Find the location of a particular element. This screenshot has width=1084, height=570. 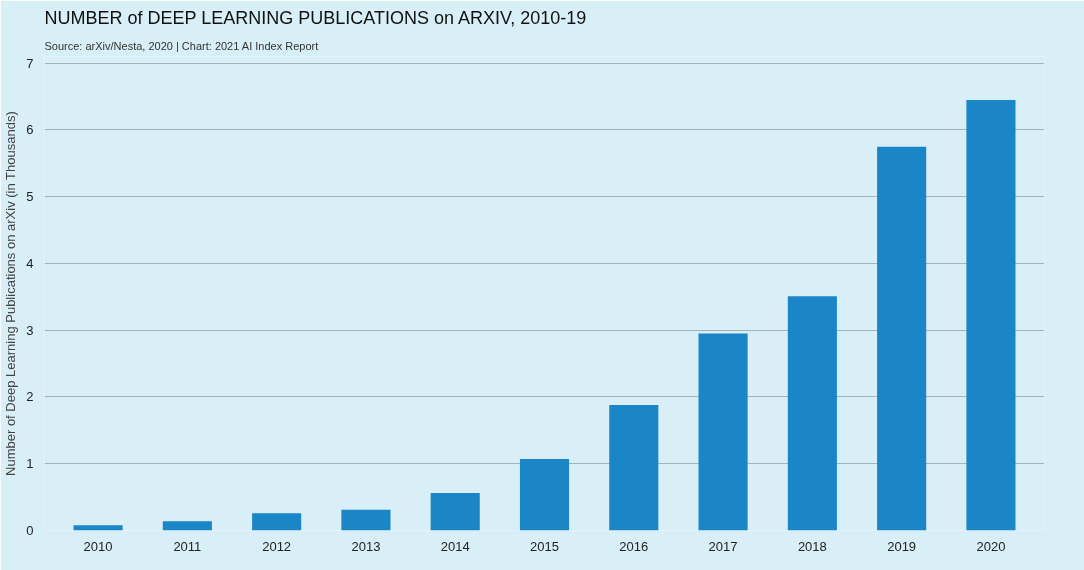

chart-title: NUMBER of DEEP LEARNING PUBLICATIONS on ARXIV, 2010-19 is located at coordinates (315, 17).